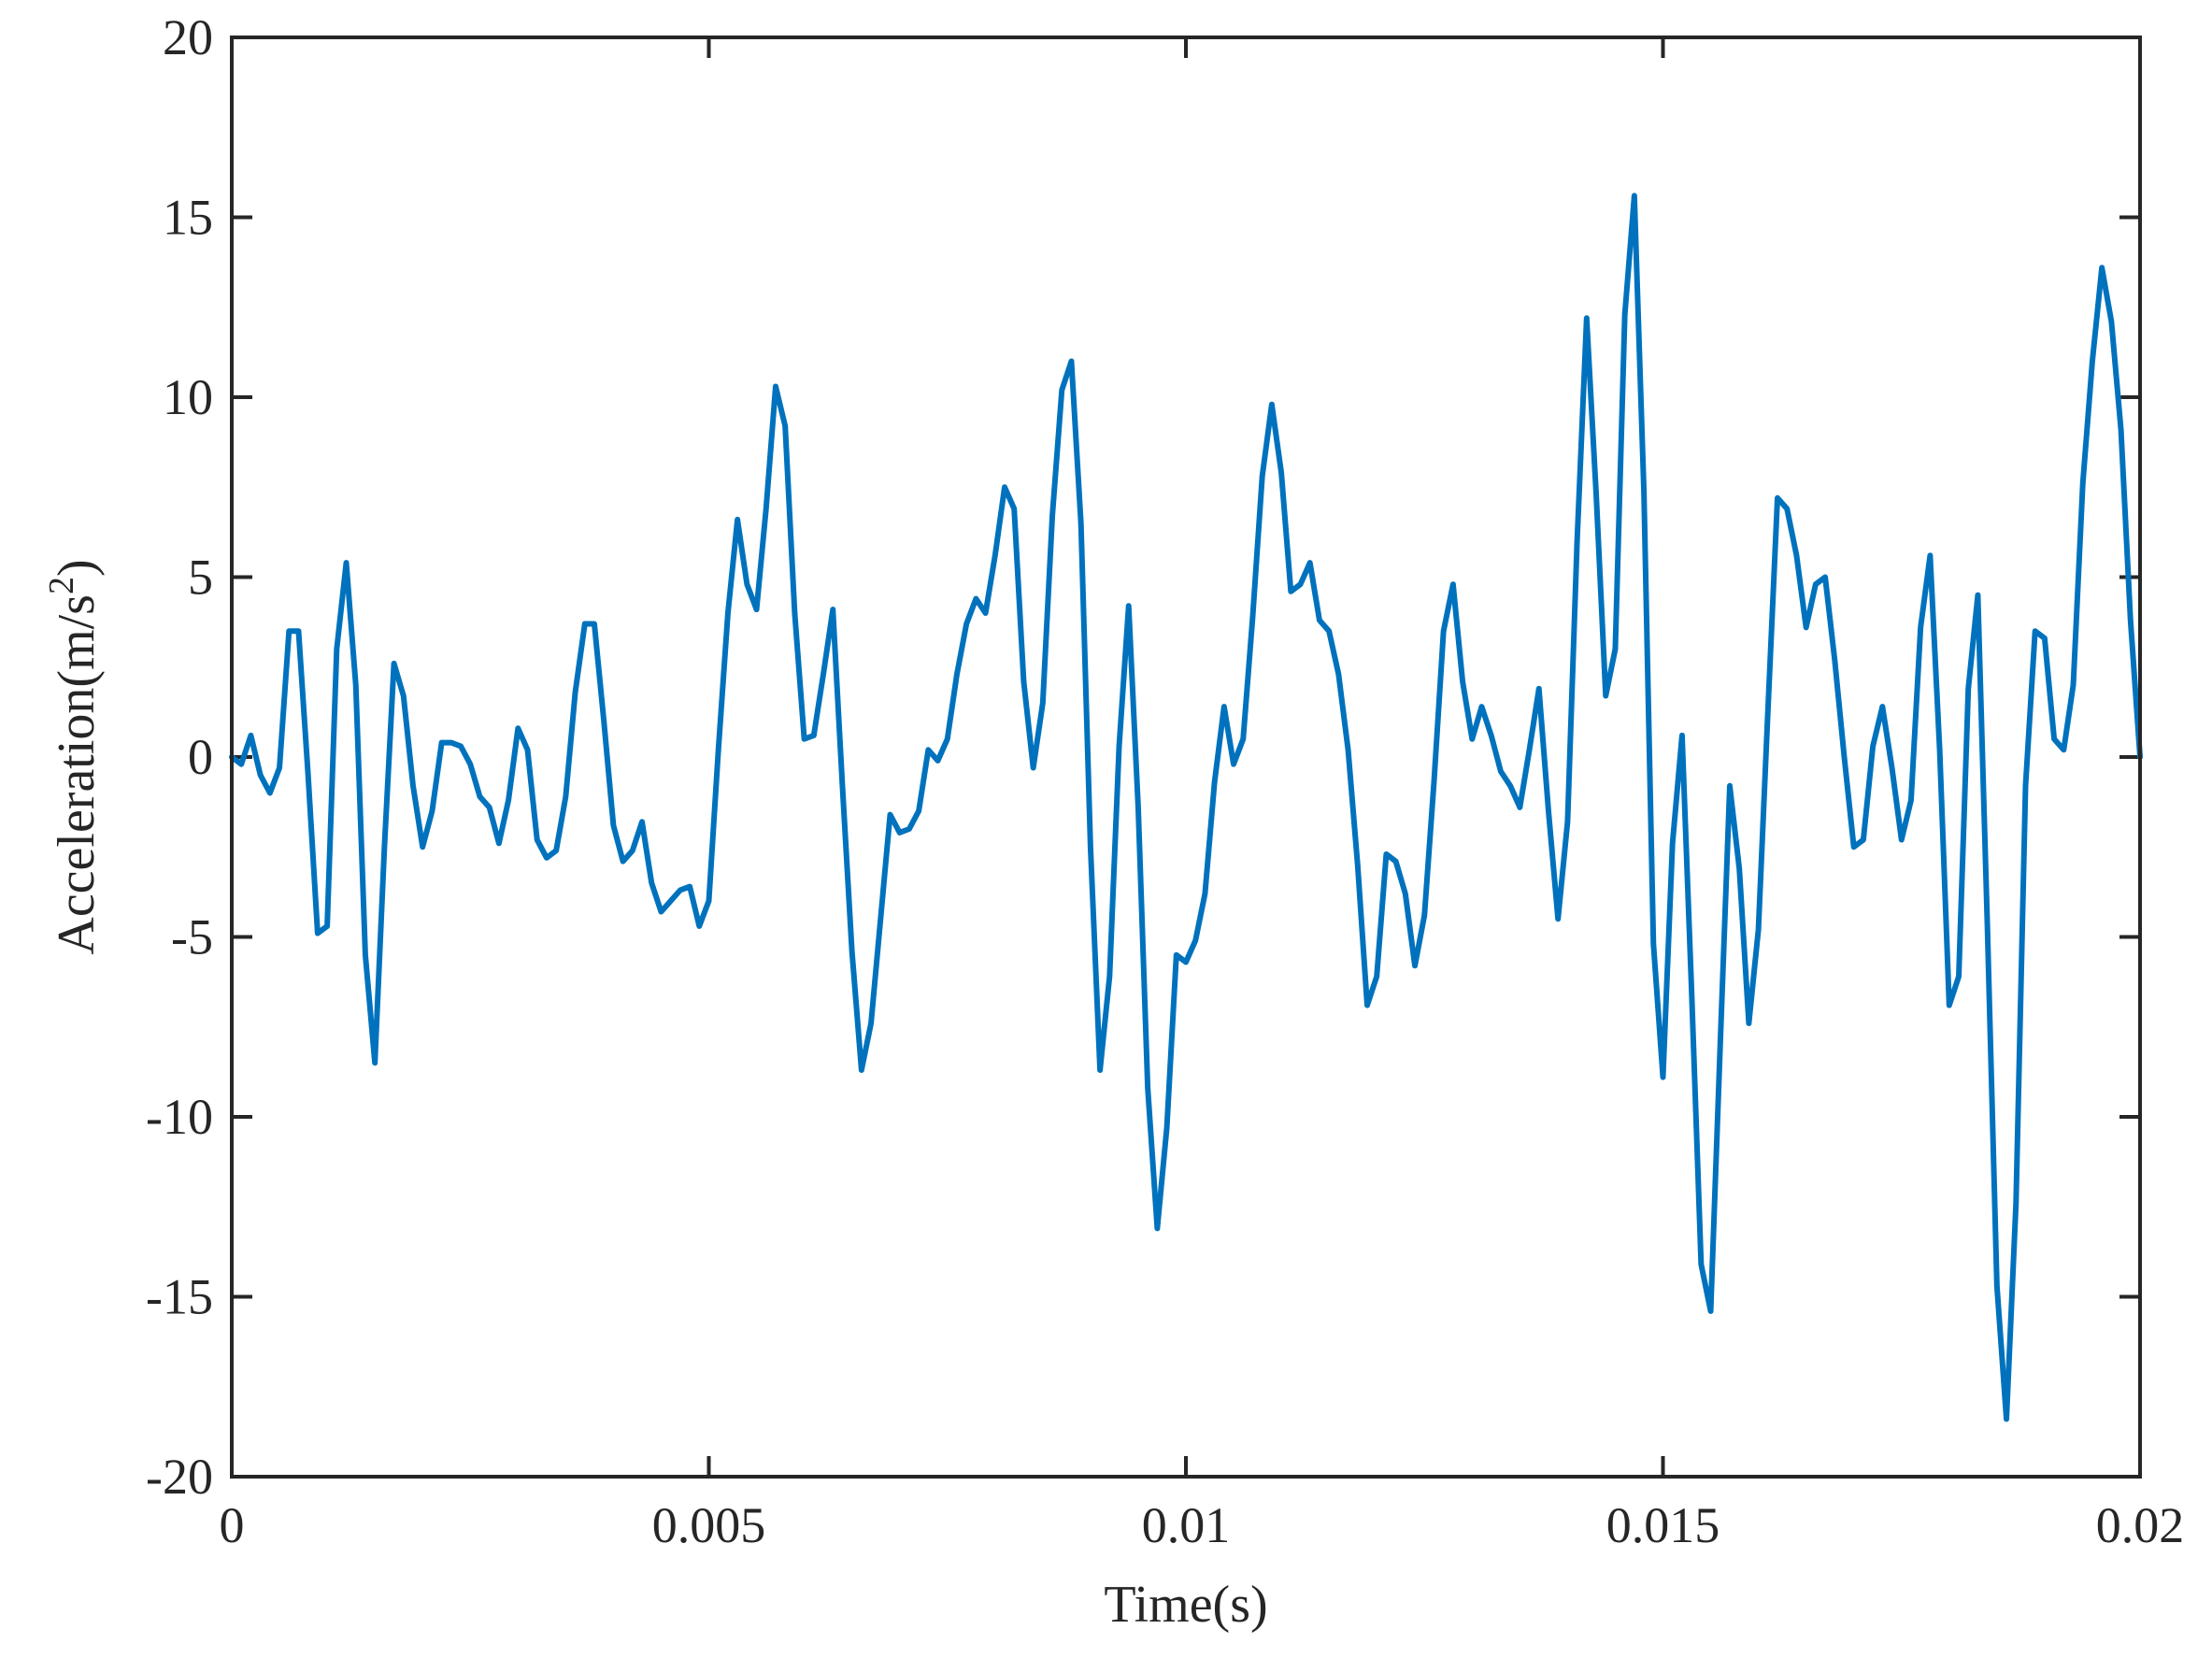  I want to click on y-axis-label: Acceleration(m/s2), so click(74, 756).